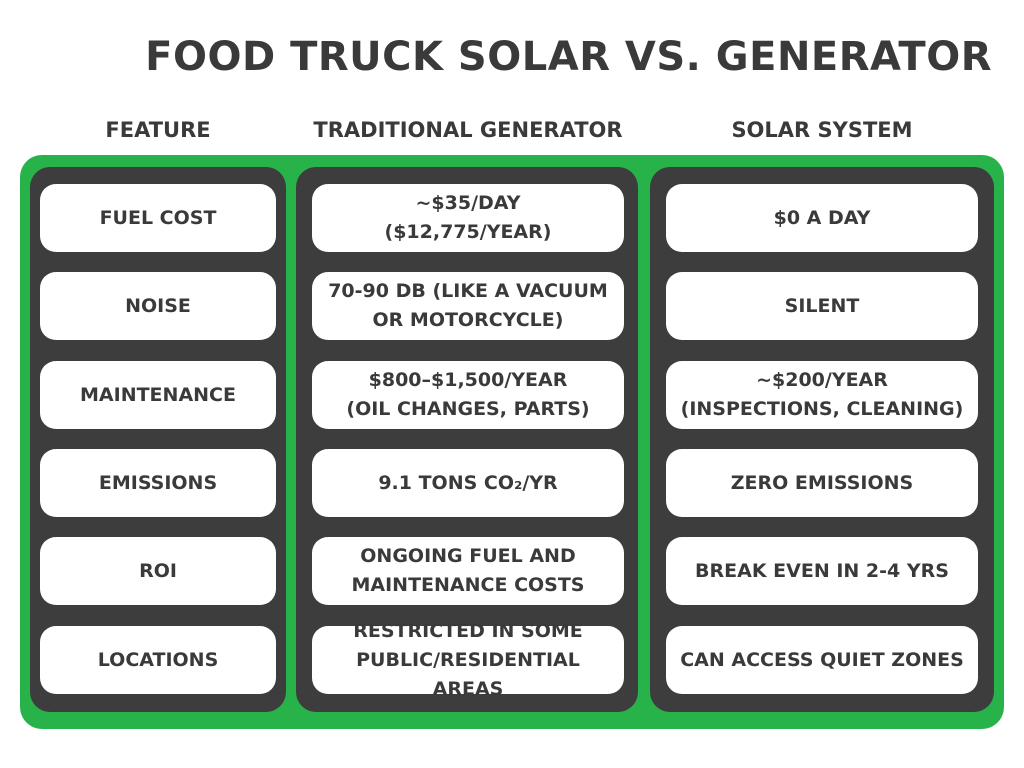  I want to click on feature-cell-text: FUEL COST, so click(158, 217).